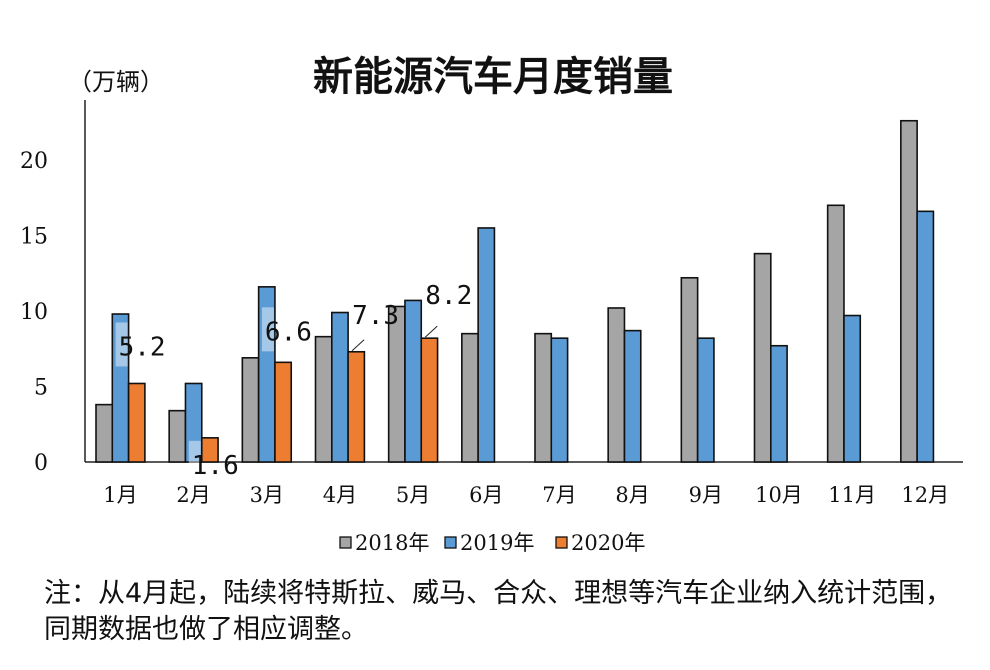 Image resolution: width=990 pixels, height=670 pixels. What do you see at coordinates (413, 381) in the screenshot?
I see `bar-2019年-5月` at bounding box center [413, 381].